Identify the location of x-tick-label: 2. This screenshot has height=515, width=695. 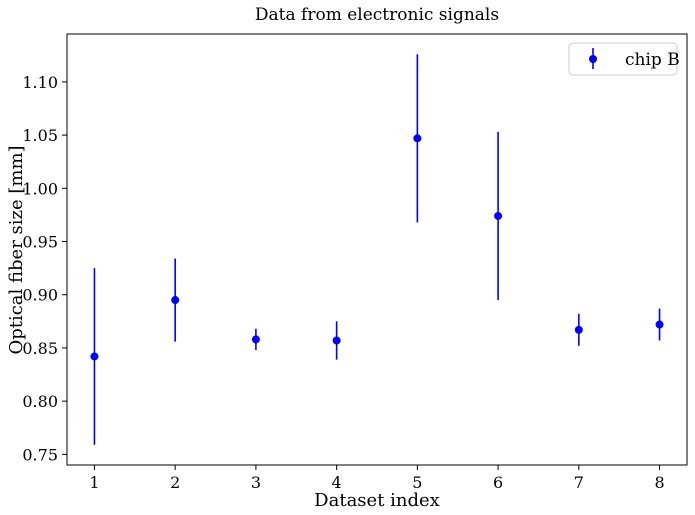
(175, 482).